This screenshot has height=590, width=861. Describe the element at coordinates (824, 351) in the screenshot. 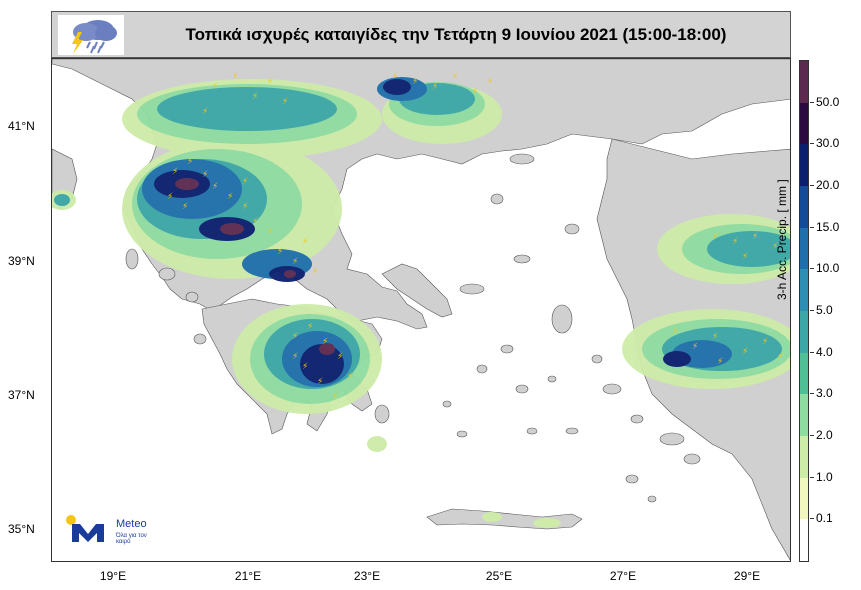

I see `colorbar-label: 4.0` at that location.